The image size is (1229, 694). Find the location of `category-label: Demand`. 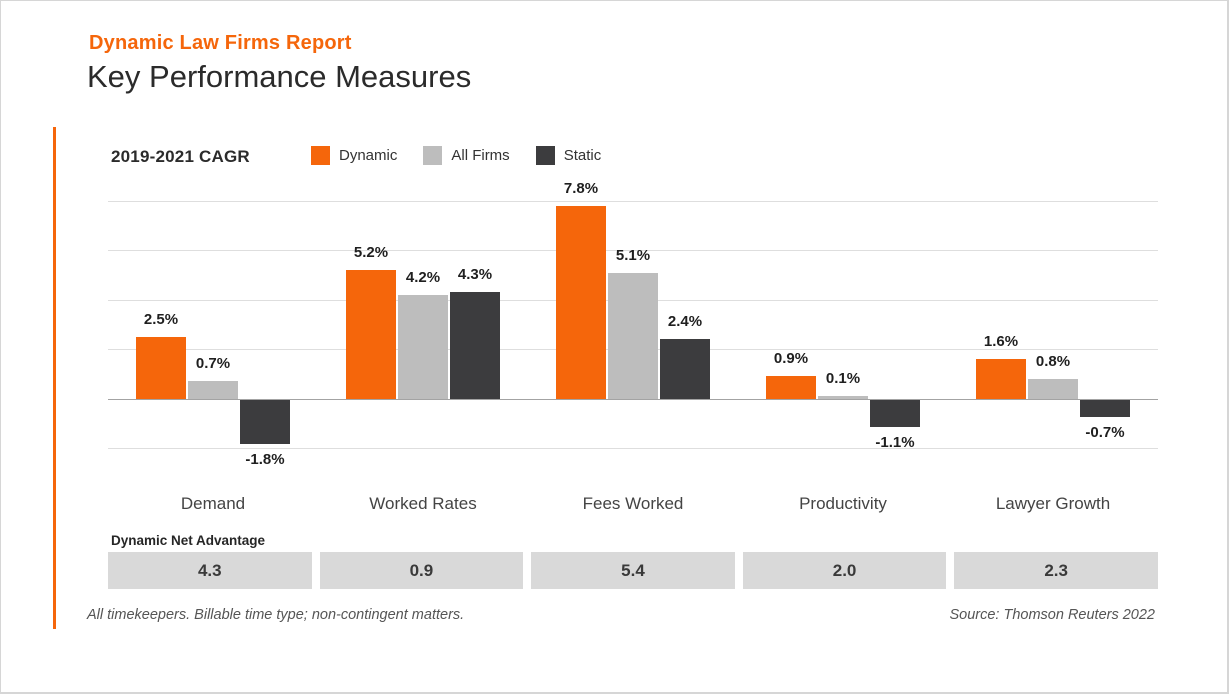

category-label: Demand is located at coordinates (213, 503).